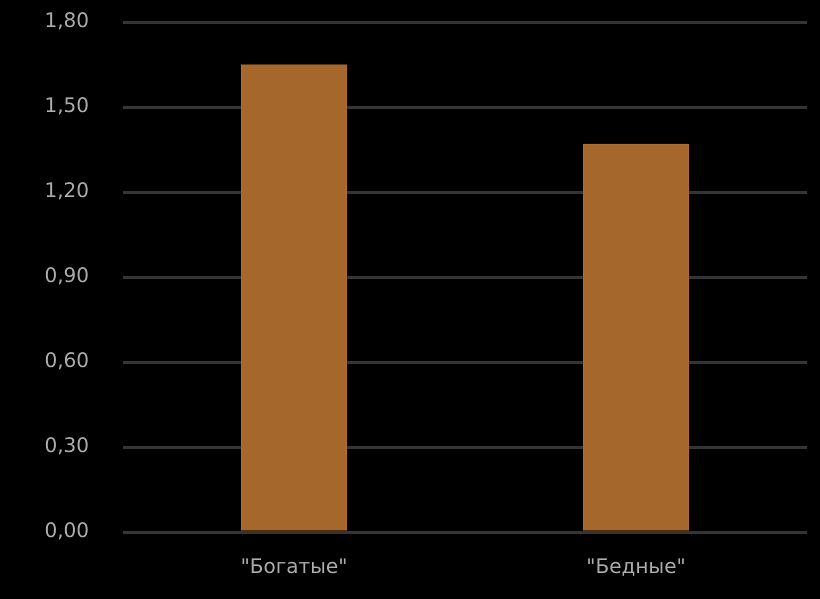  What do you see at coordinates (66, 105) in the screenshot?
I see `y-tick-label: 1,50` at bounding box center [66, 105].